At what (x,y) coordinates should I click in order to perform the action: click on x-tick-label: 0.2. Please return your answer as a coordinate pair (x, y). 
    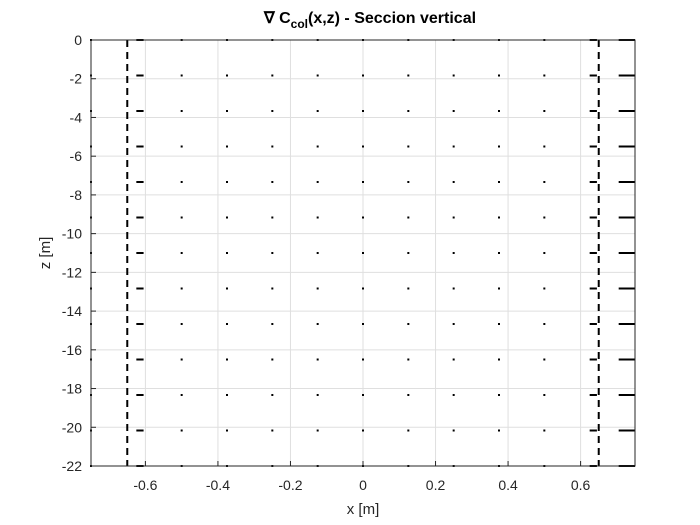
    Looking at the image, I should click on (436, 485).